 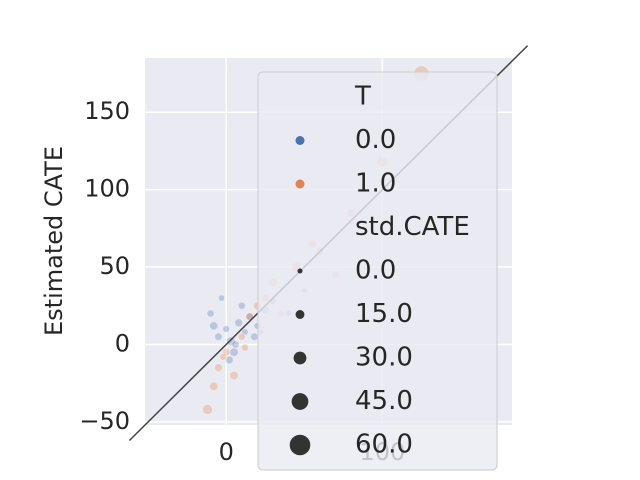 I want to click on y-tick-label: 50, so click(x=114, y=266).